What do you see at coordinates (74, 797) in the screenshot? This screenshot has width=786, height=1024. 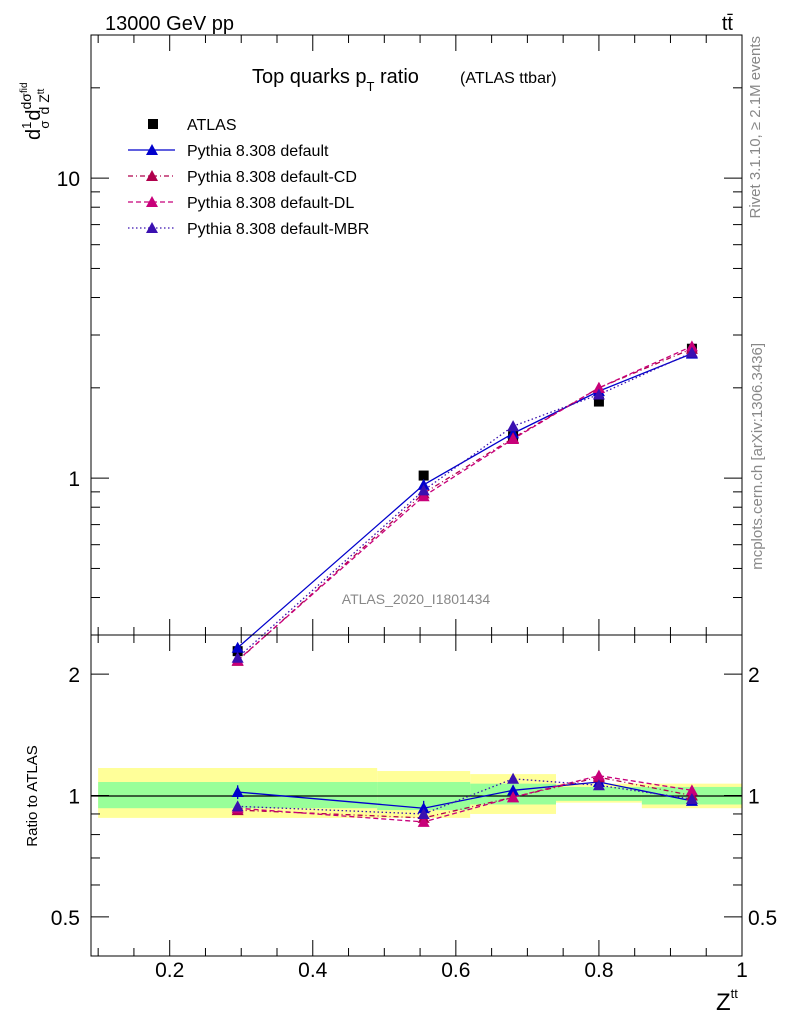 I see `ratio-y-tick-label: 1` at bounding box center [74, 797].